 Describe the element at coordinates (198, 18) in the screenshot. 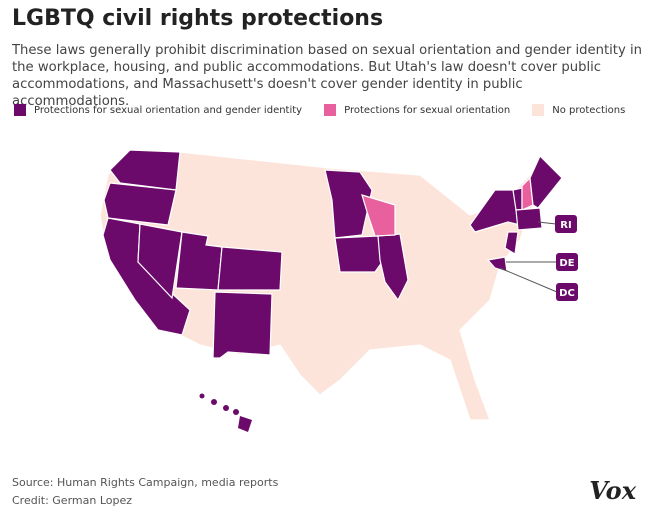

I see `title: LGBTQ civil rights protections` at that location.